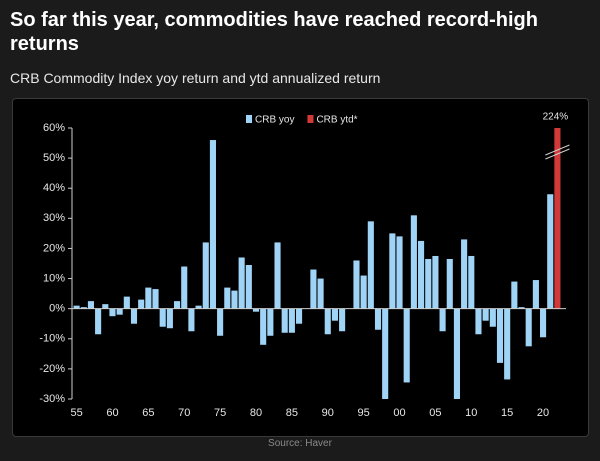 The height and width of the screenshot is (461, 600). I want to click on legend-label: CRB yoy, so click(274, 120).